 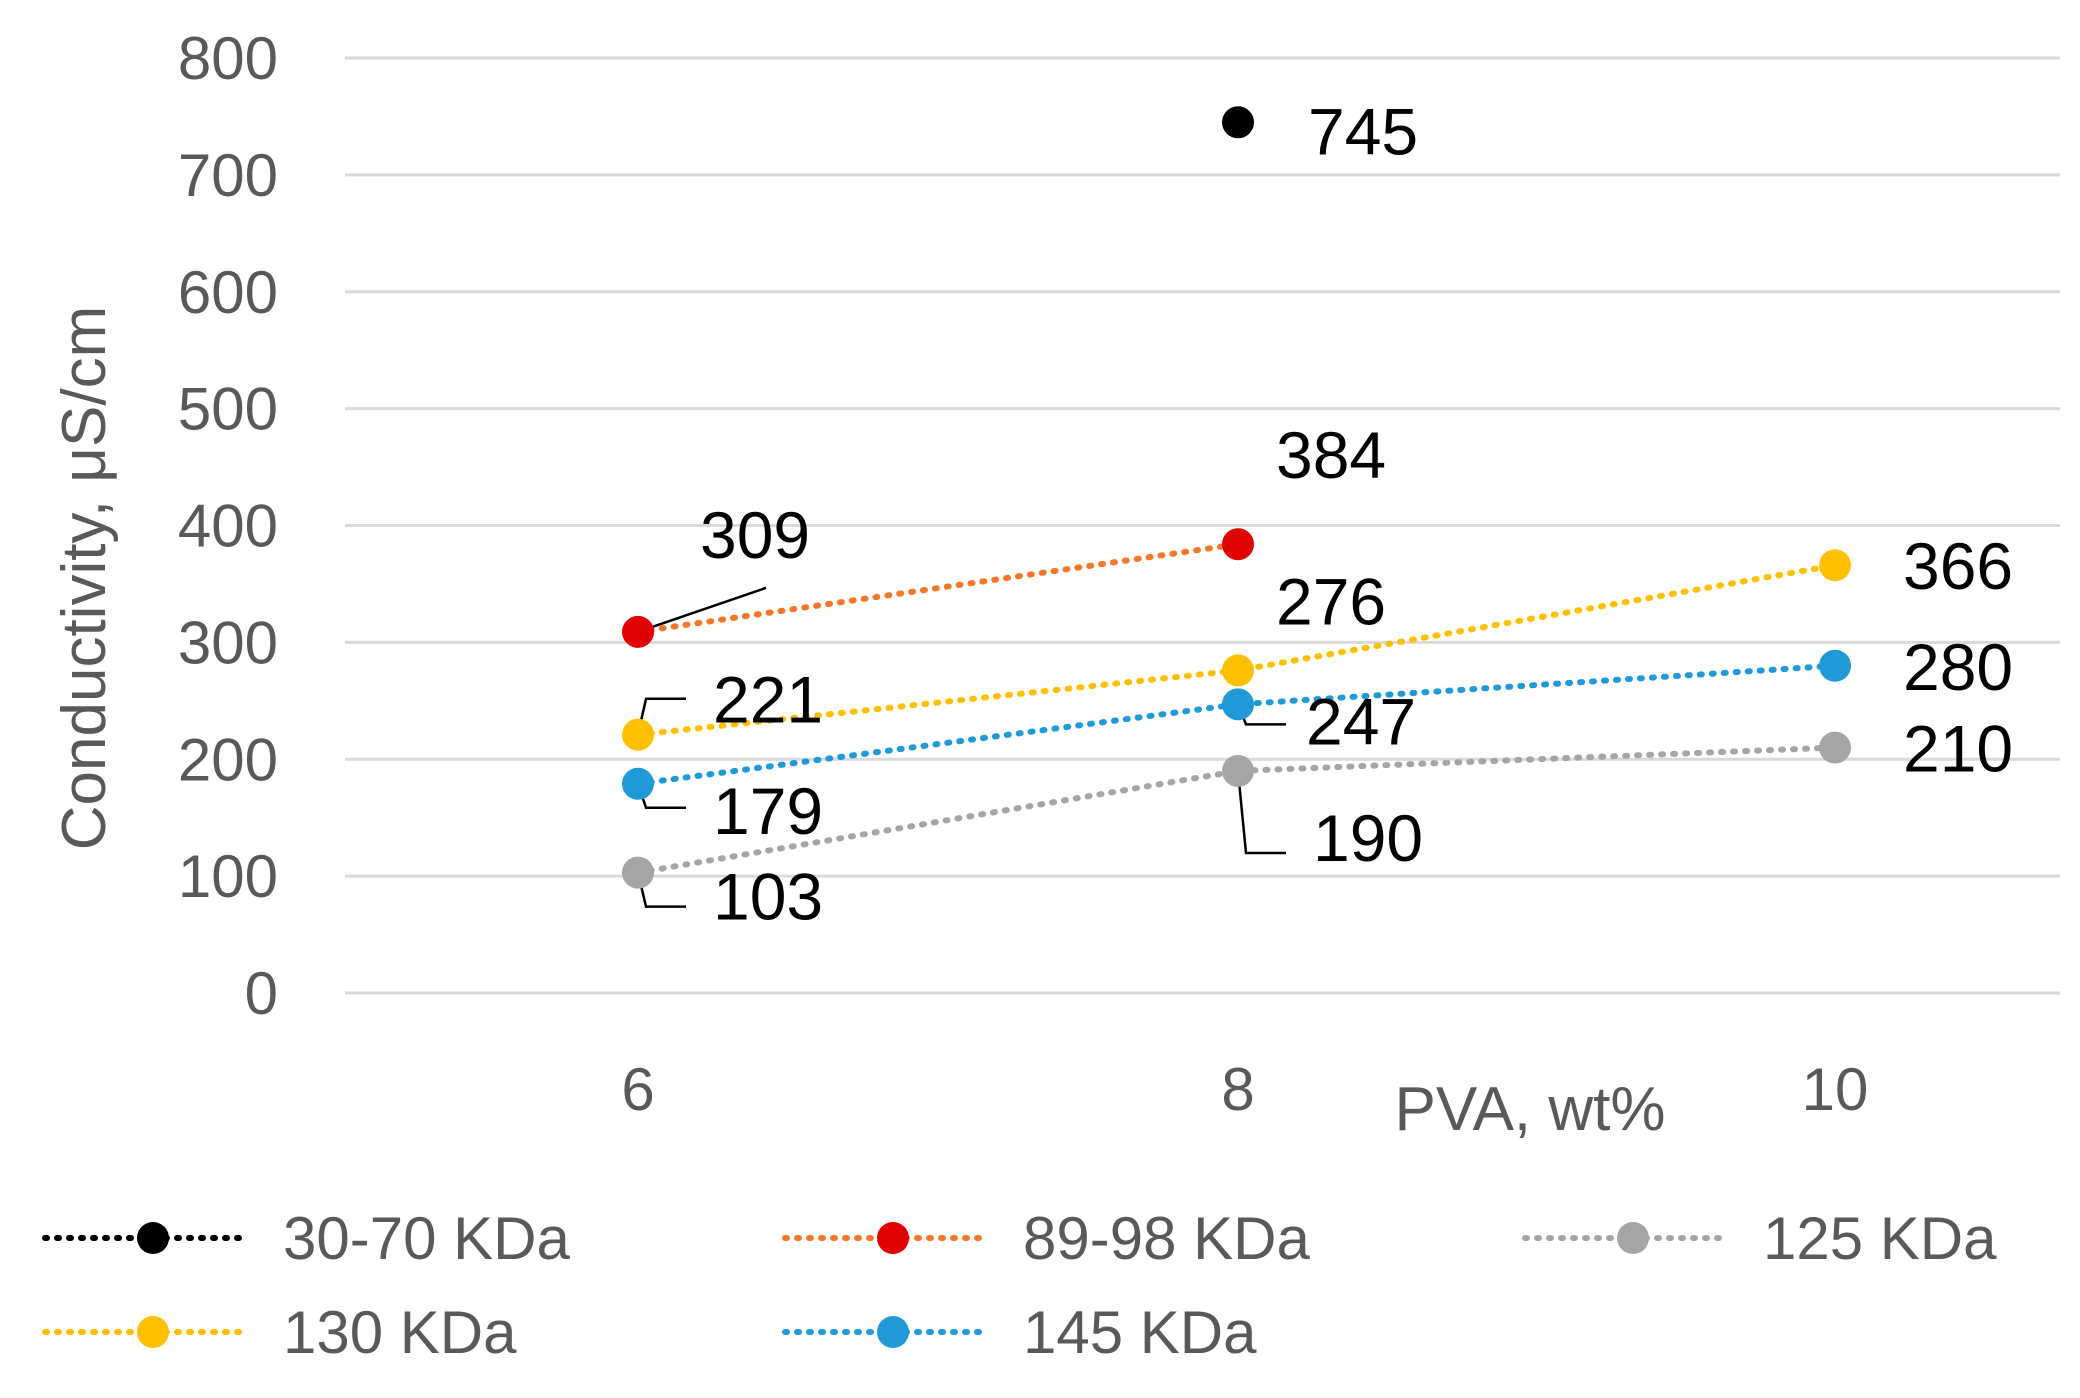 What do you see at coordinates (1759, 1238) in the screenshot?
I see `legend-item-125-kda: 125 KDa` at bounding box center [1759, 1238].